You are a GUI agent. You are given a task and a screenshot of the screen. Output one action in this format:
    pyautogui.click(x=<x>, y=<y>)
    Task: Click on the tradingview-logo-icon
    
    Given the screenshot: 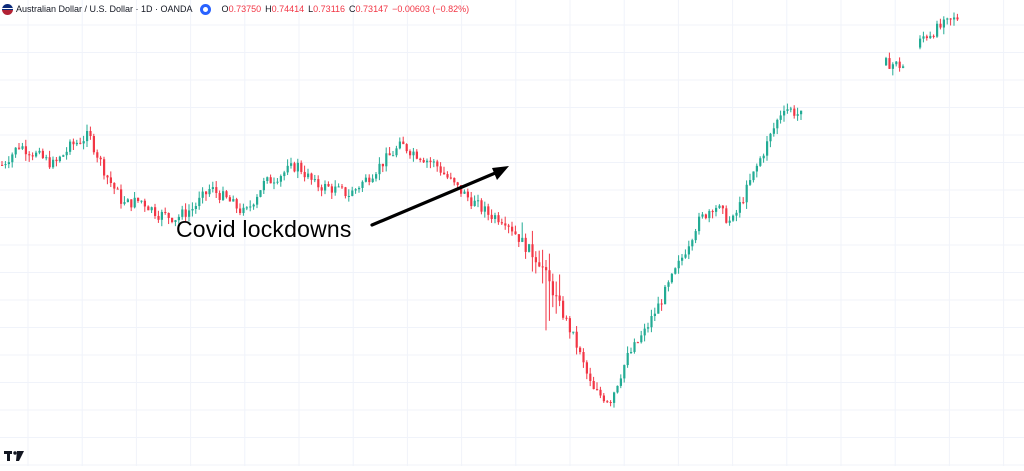 What is the action you would take?
    pyautogui.click(x=14, y=458)
    